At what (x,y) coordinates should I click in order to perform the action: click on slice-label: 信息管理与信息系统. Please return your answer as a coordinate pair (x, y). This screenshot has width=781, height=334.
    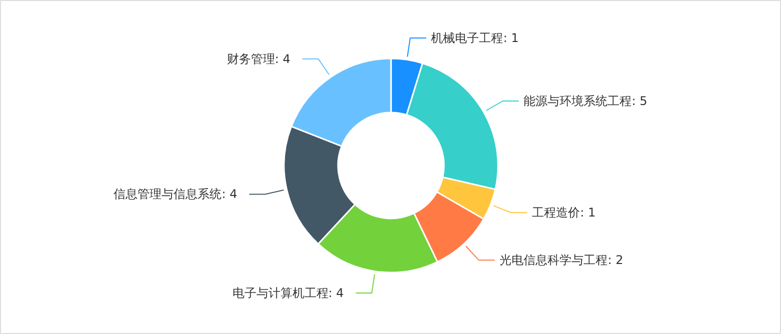
    Looking at the image, I should click on (168, 194).